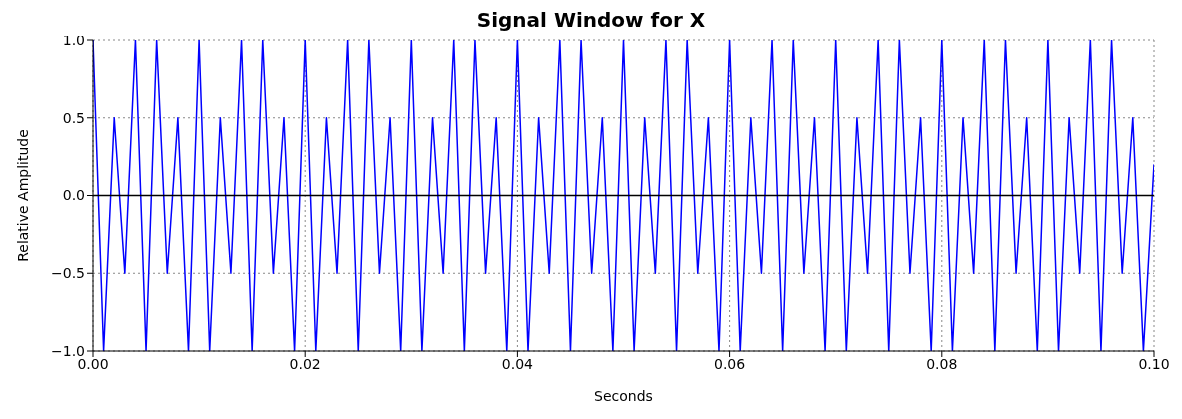 This screenshot has height=419, width=1182. I want to click on x-tick-label: 0.06, so click(730, 363).